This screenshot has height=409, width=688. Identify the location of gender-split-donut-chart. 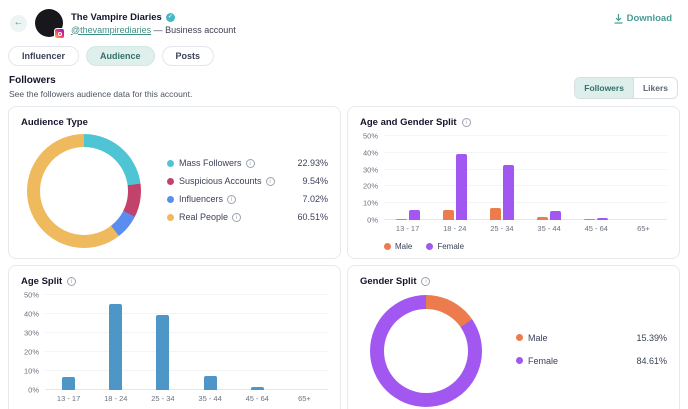
(426, 351).